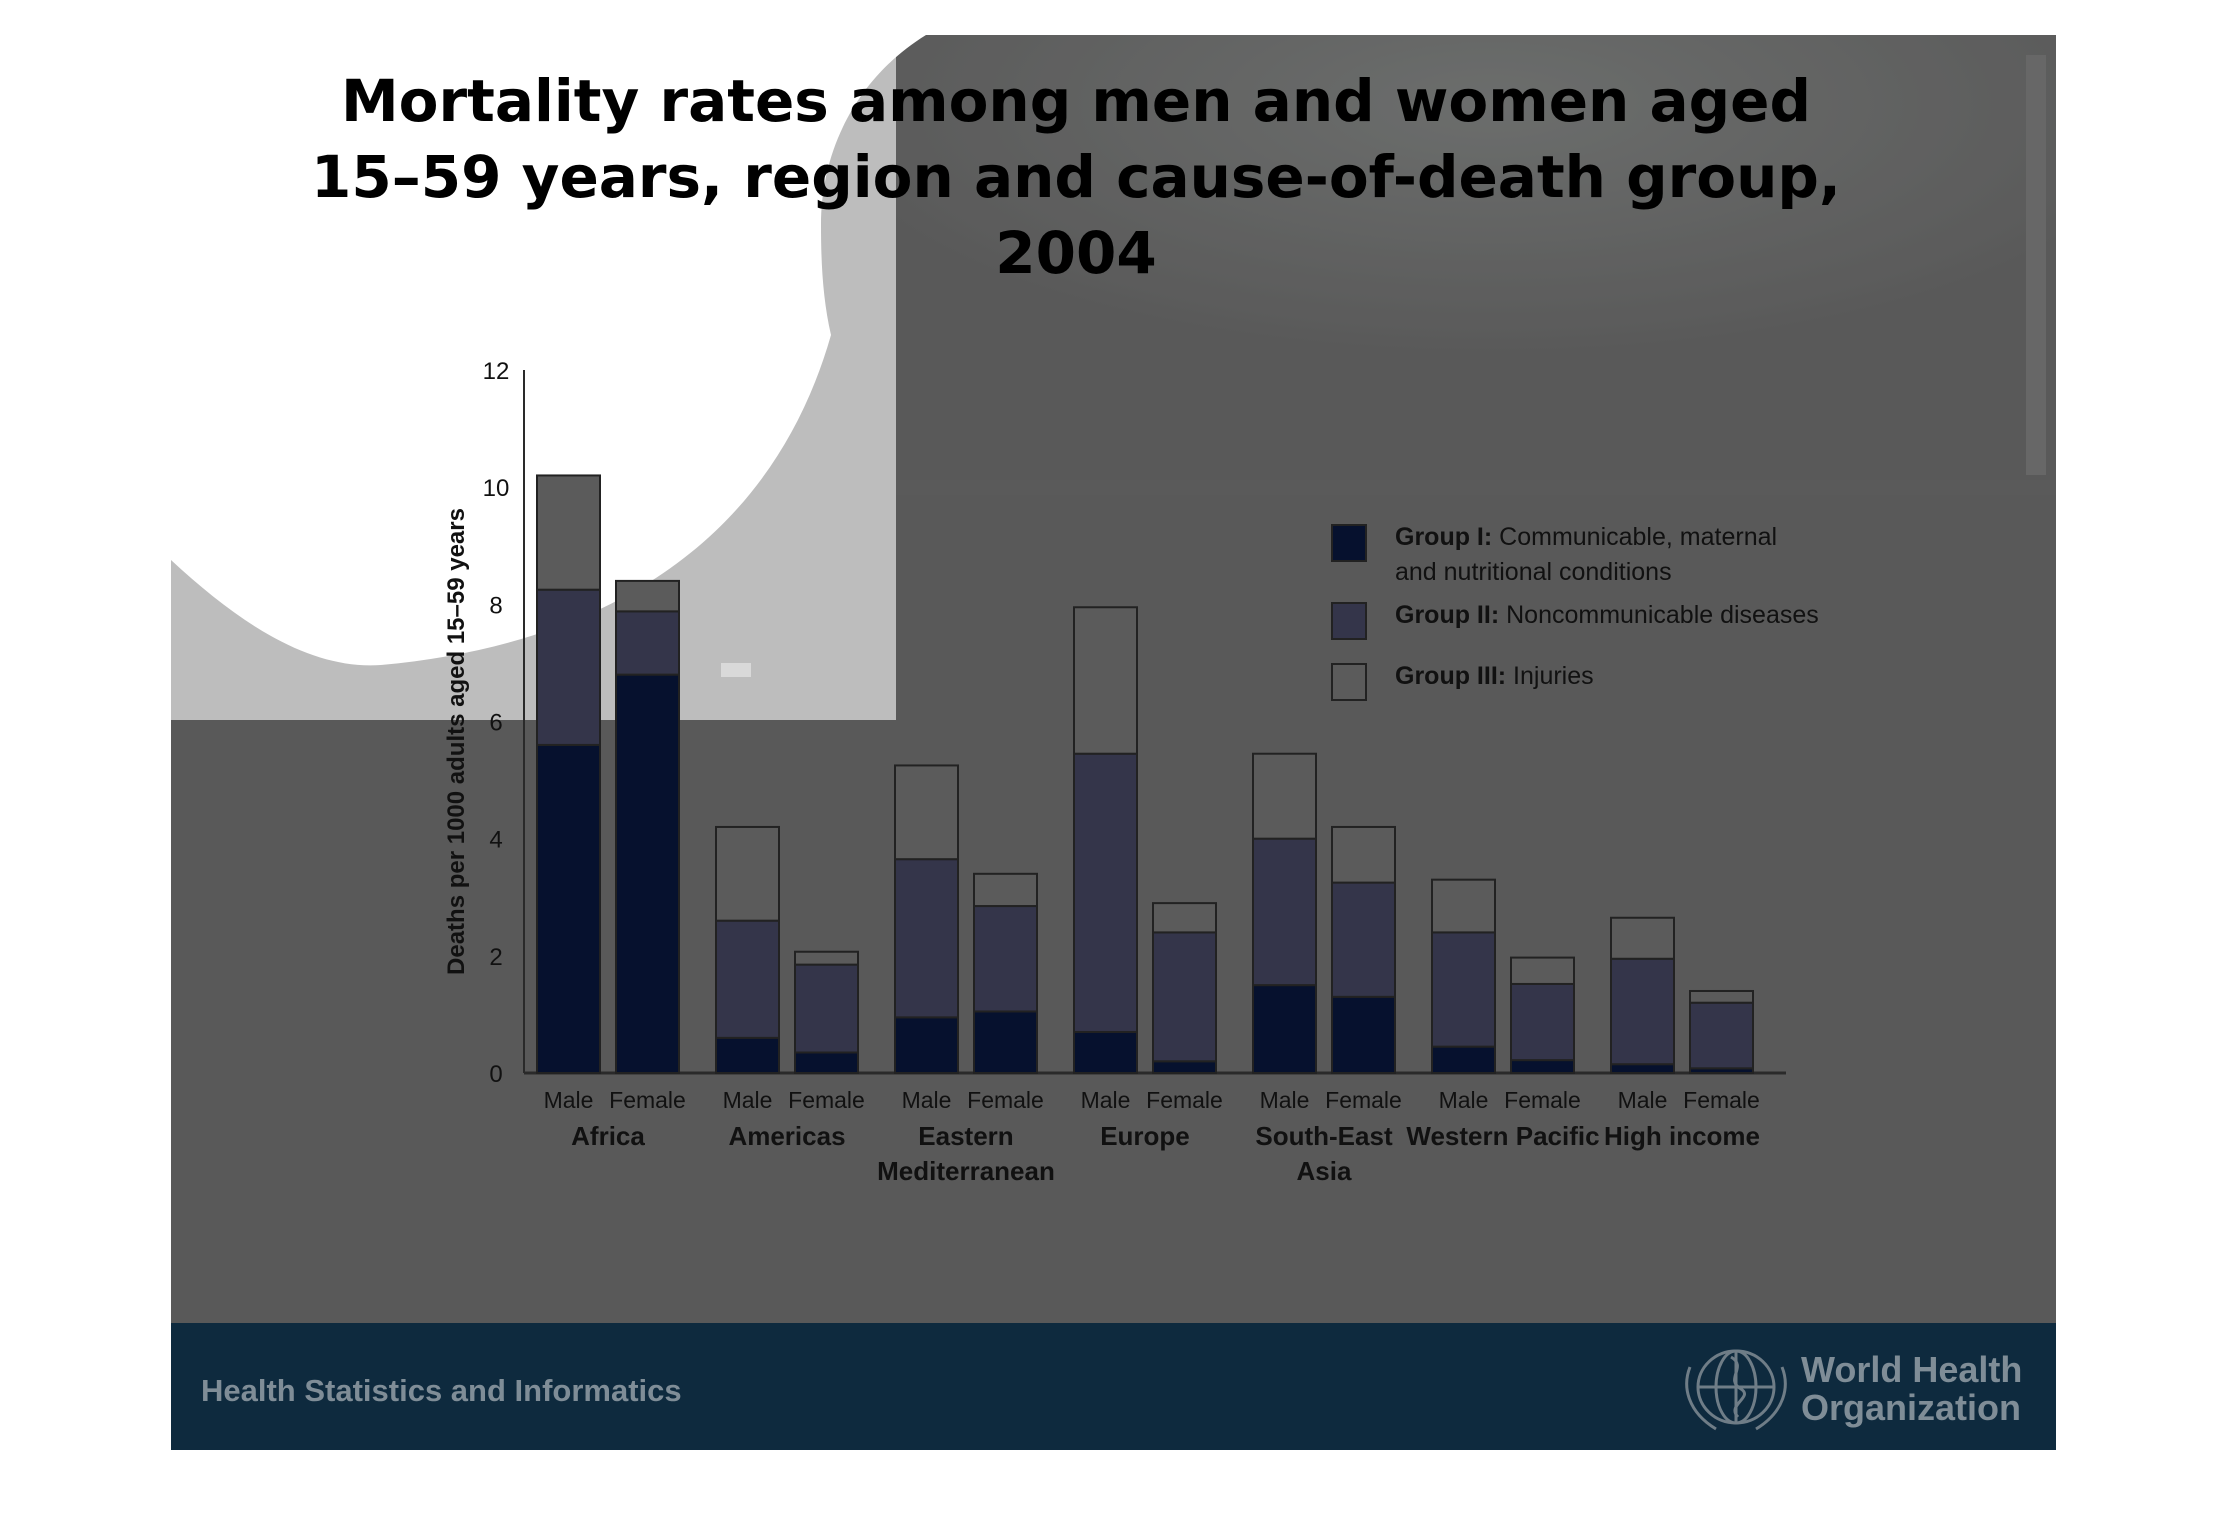 The width and height of the screenshot is (2216, 1530). Describe the element at coordinates (1076, 101) in the screenshot. I see `title-line-1: Mortality rates among men and women aged` at that location.